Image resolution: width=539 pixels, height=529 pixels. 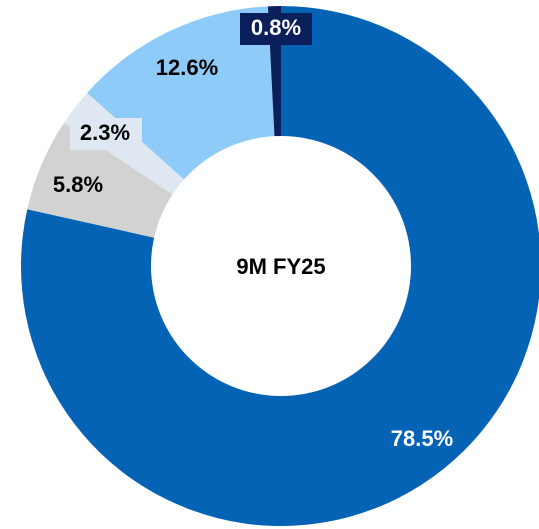 I want to click on center-label: 9M FY25, so click(x=280, y=266).